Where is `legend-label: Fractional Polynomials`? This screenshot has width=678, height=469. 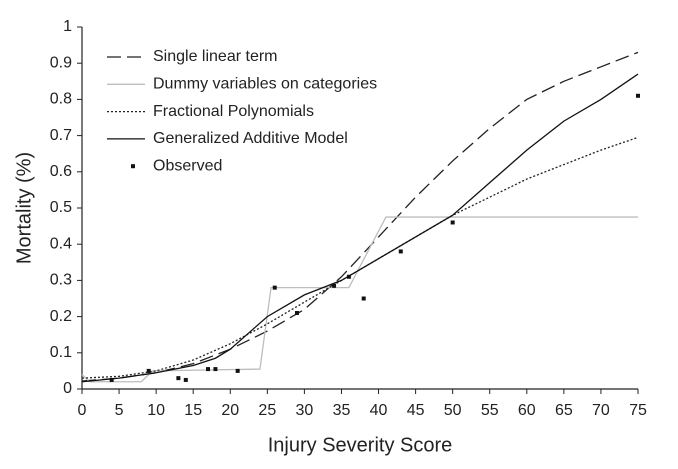 legend-label: Fractional Polynomials is located at coordinates (233, 111).